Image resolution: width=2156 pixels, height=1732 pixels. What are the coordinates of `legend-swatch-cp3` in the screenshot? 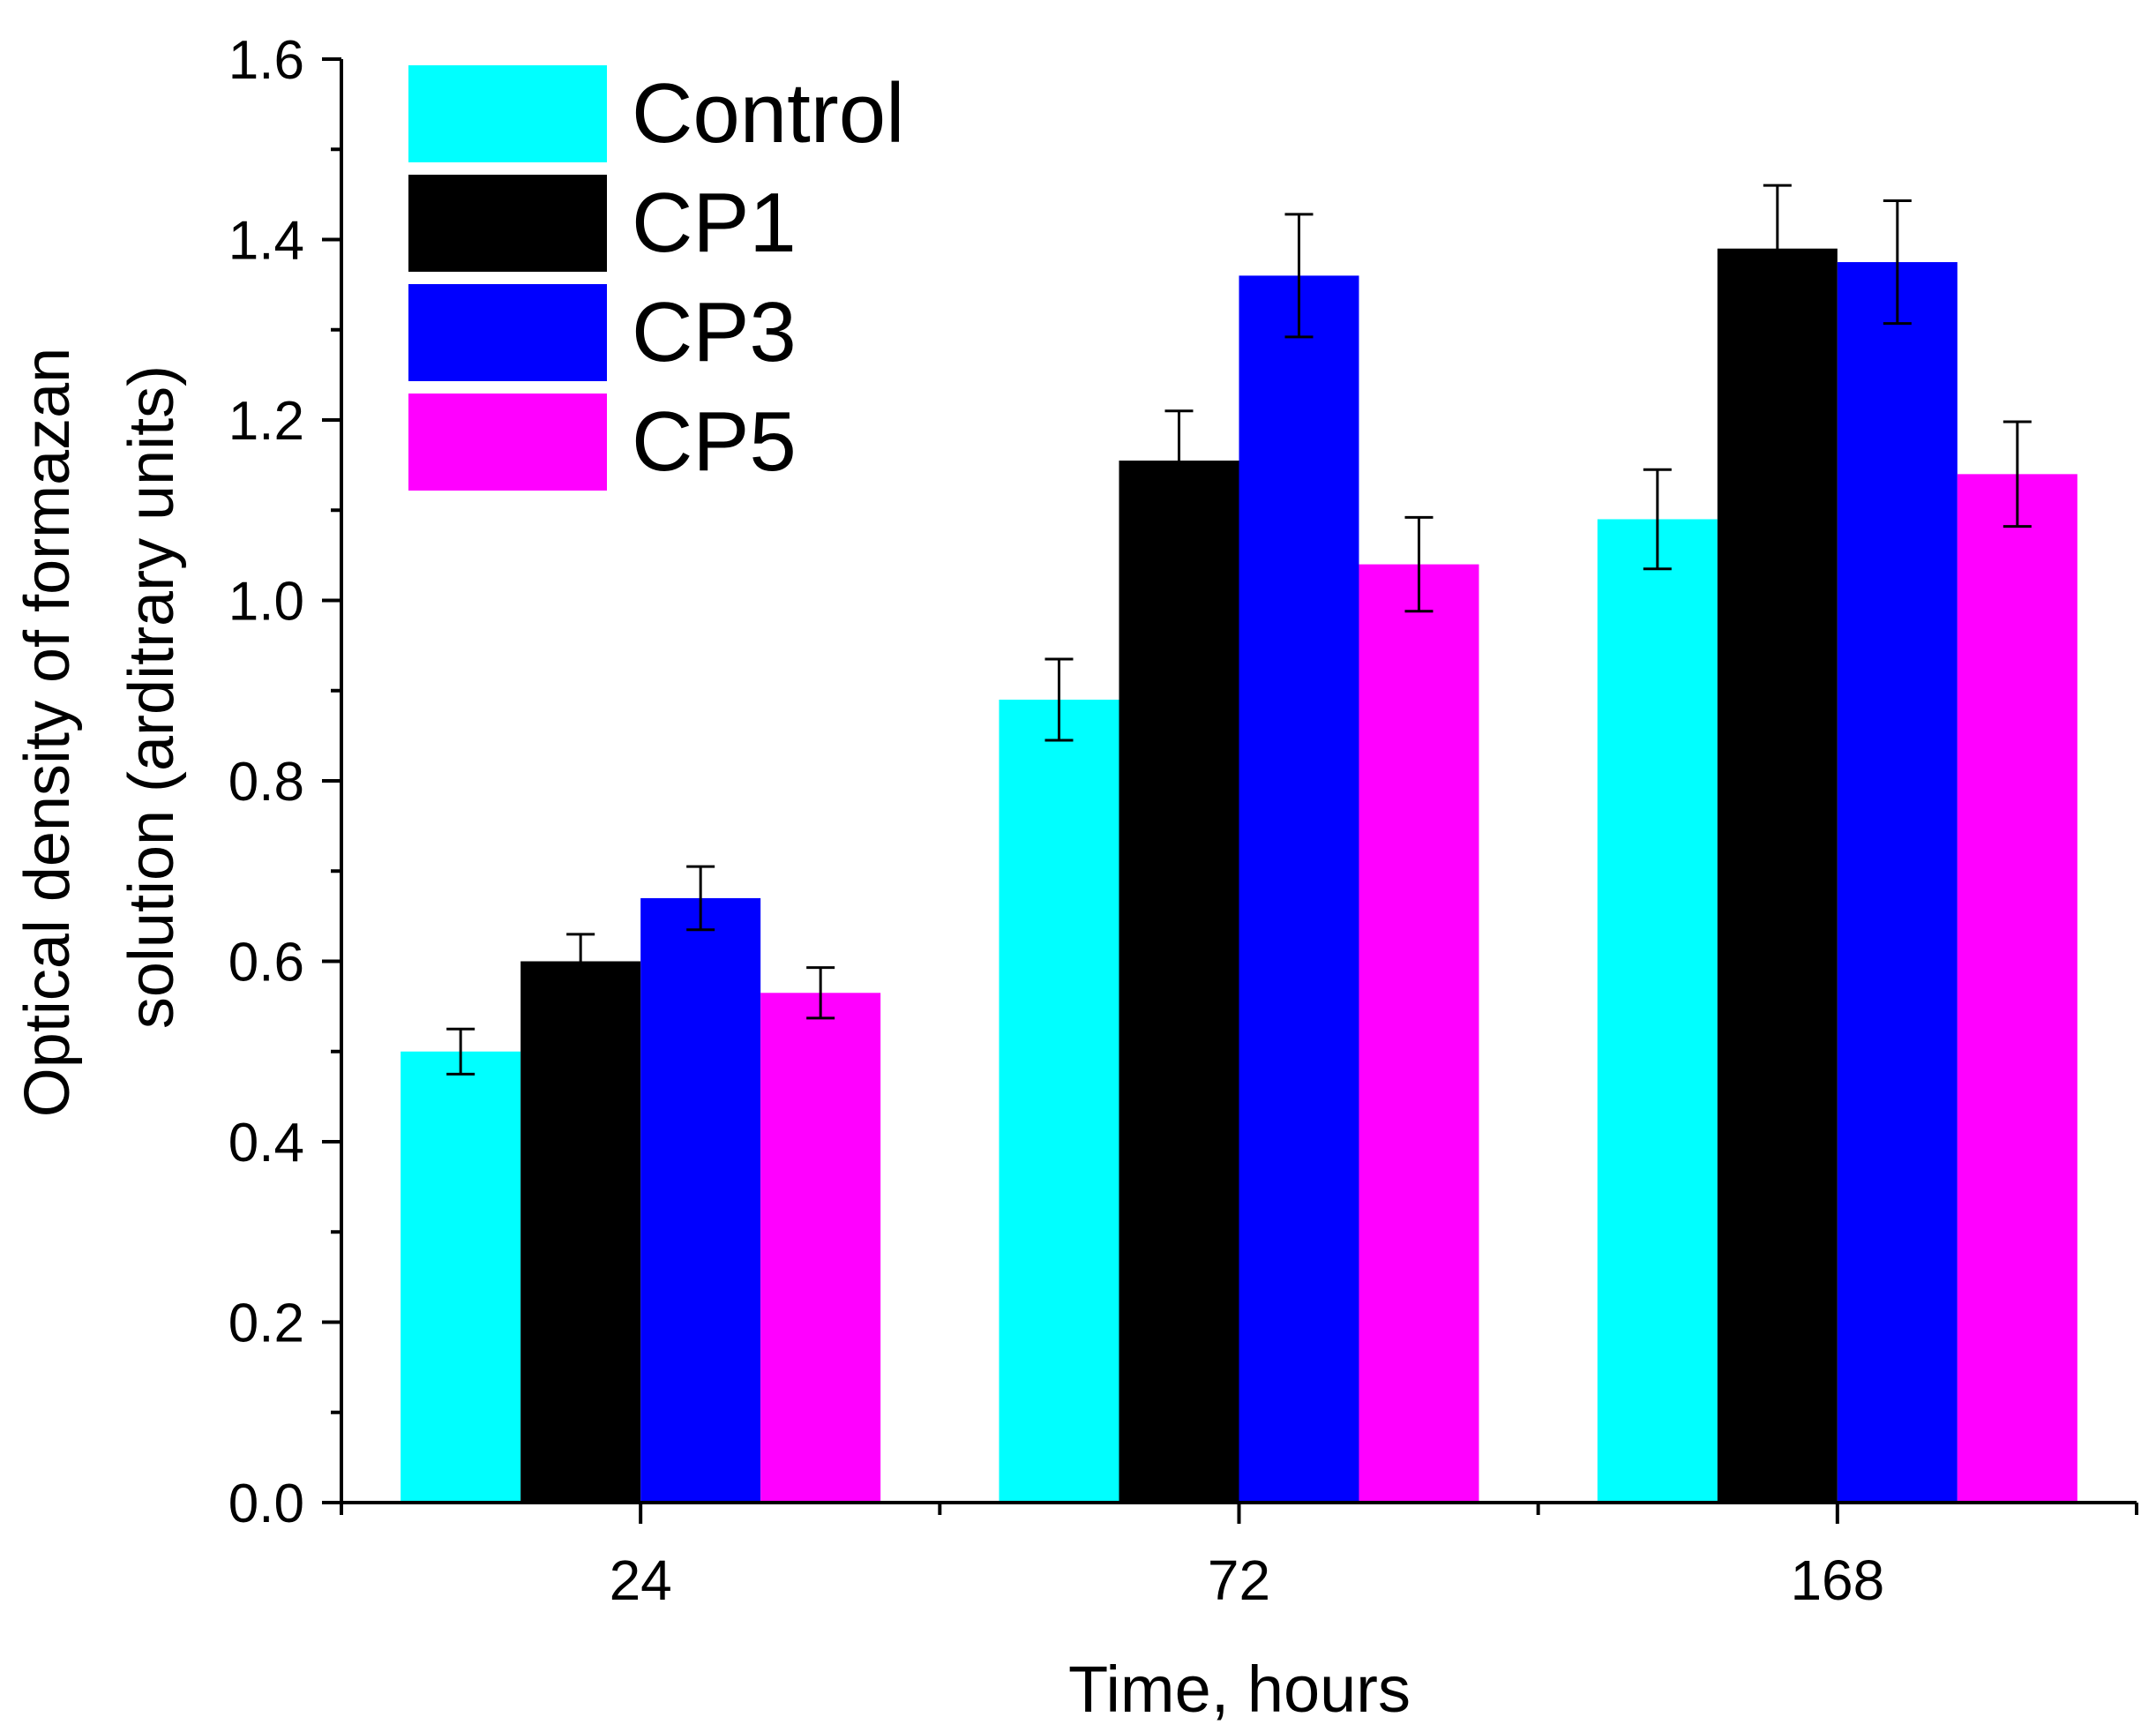 It's located at (507, 332).